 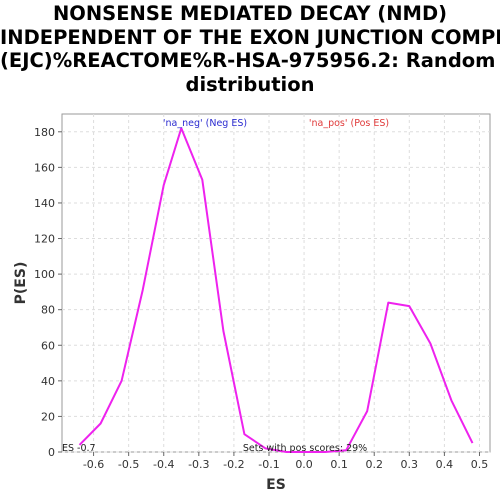 I want to click on y-axis-label: P(ES), so click(x=21, y=283).